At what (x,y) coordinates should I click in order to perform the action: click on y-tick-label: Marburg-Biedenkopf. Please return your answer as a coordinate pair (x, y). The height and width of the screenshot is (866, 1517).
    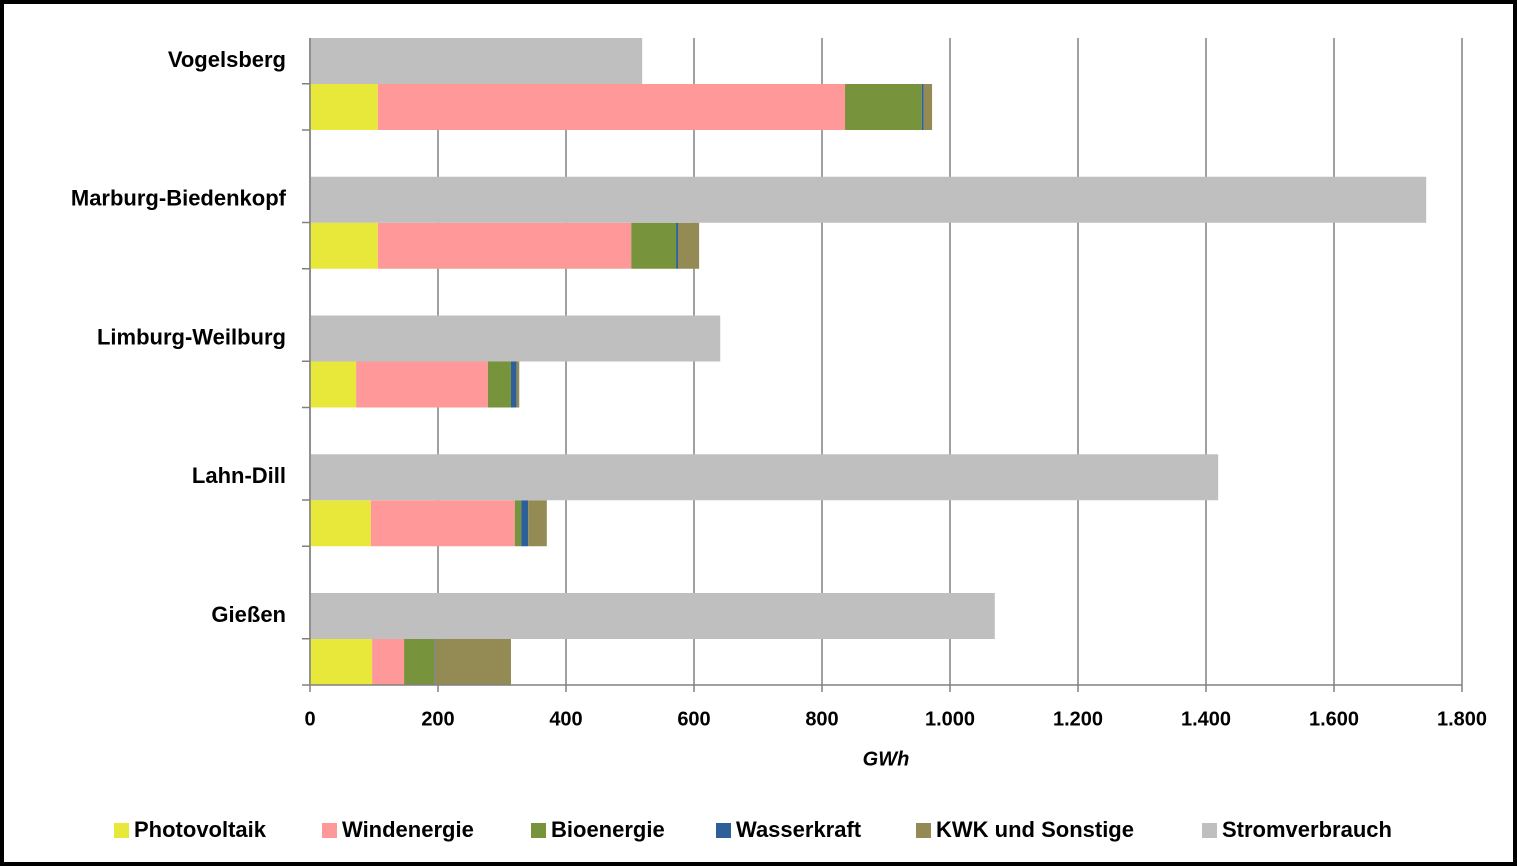
    Looking at the image, I should click on (179, 198).